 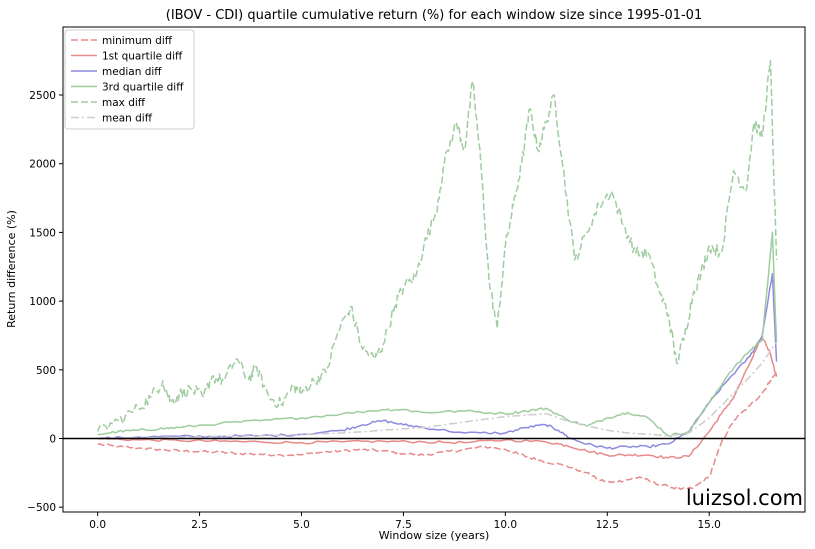 What do you see at coordinates (42, 233) in the screenshot?
I see `y-tick-label: 1500` at bounding box center [42, 233].